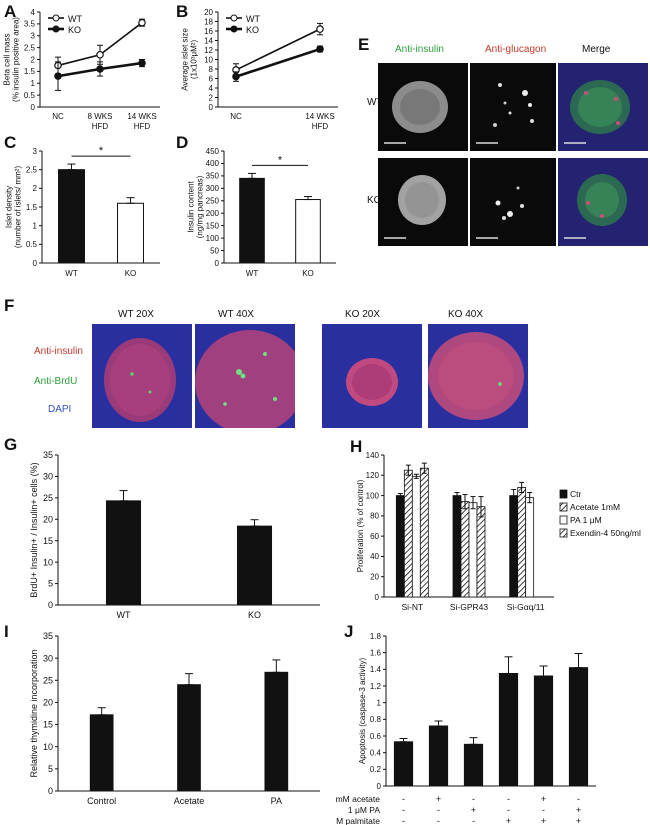 This screenshot has height=825, width=650. Describe the element at coordinates (376, 719) in the screenshot. I see `chart-j-y-tick-label: 0.8` at that location.